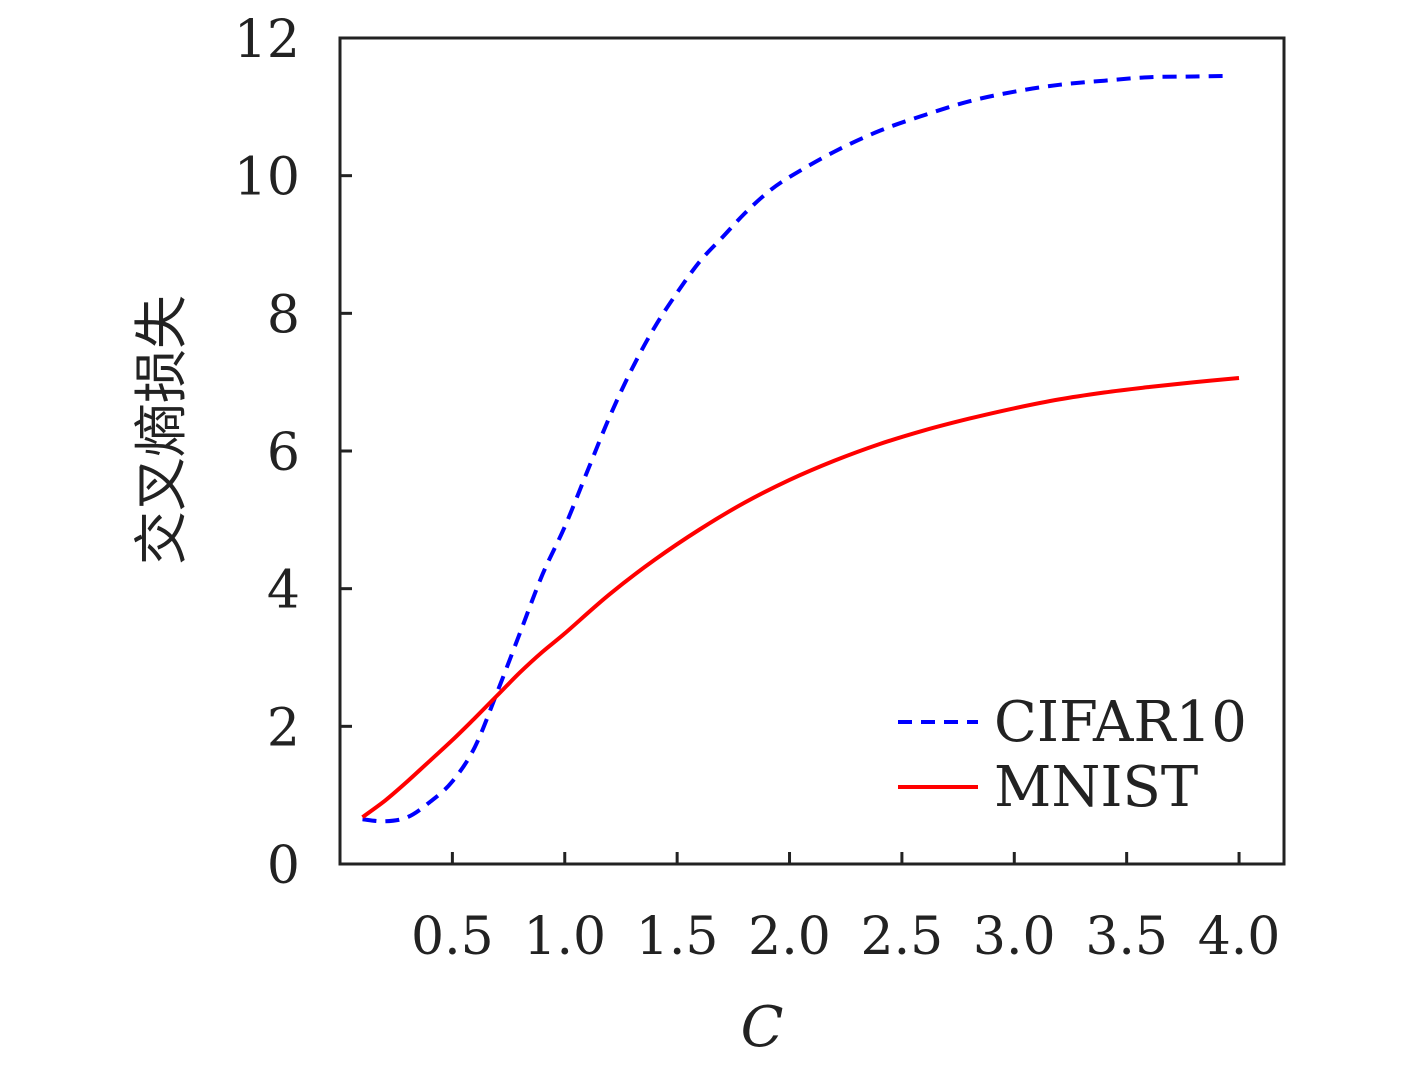 The width and height of the screenshot is (1417, 1073). I want to click on x-tick-label: 2.5, so click(902, 937).